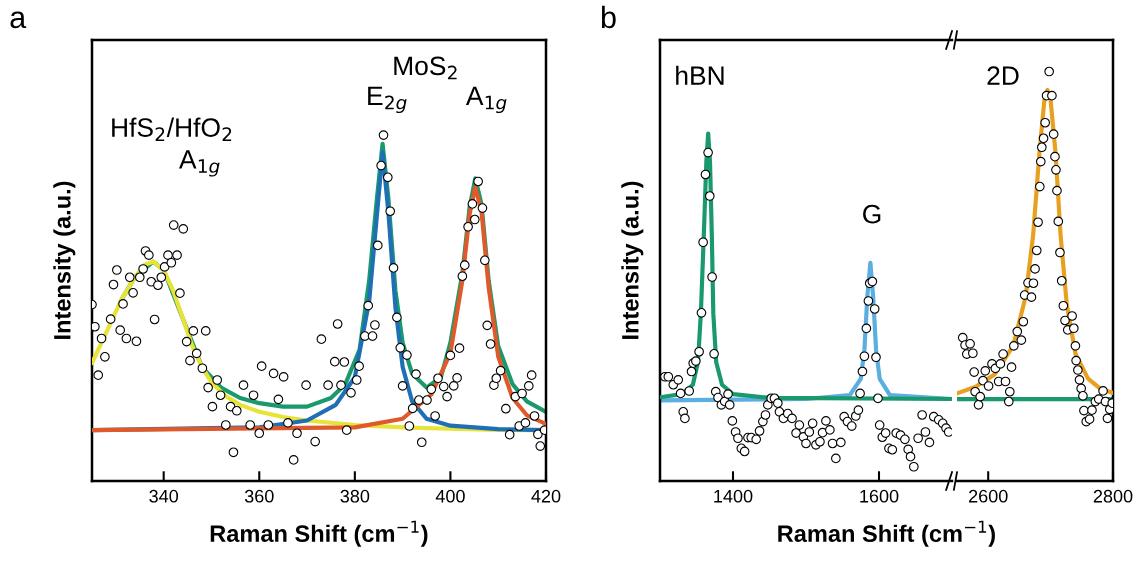 The width and height of the screenshot is (1147, 566). What do you see at coordinates (172, 129) in the screenshot?
I see `annotation: HfS$_{2}$/HfO$_{2}$` at bounding box center [172, 129].